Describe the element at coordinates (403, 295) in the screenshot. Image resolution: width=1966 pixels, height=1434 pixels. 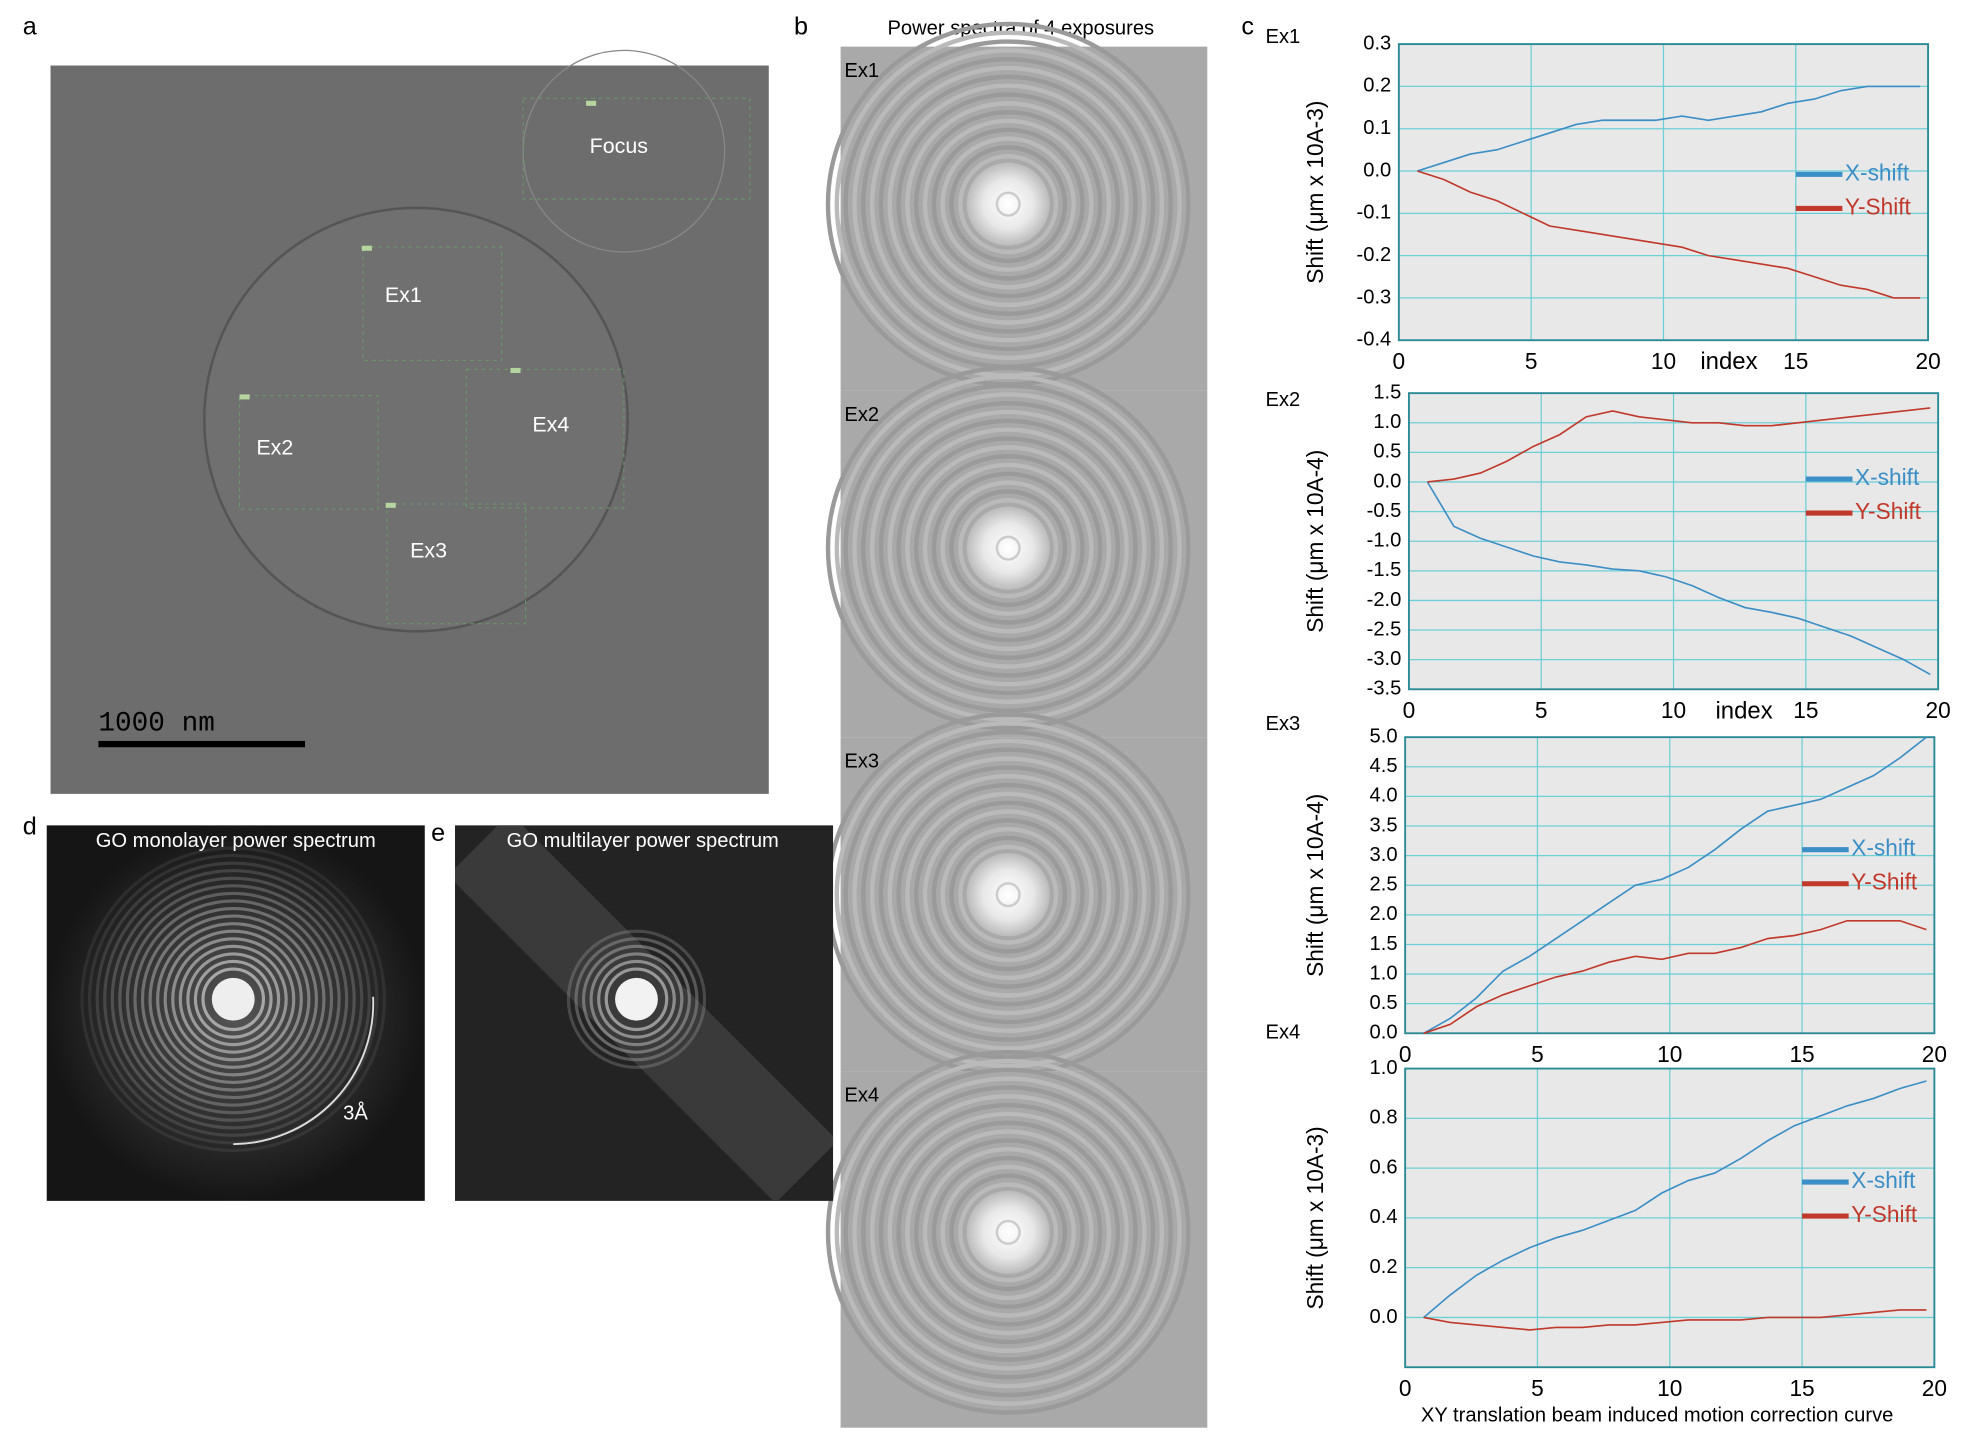
I see `exposure-label: Ex1` at that location.